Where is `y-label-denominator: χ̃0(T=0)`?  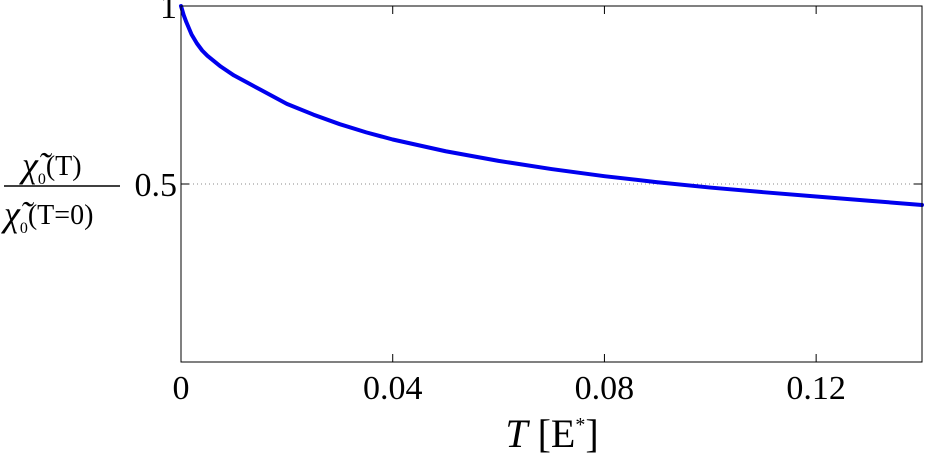
y-label-denominator: χ̃0(T=0) is located at coordinates (47, 215).